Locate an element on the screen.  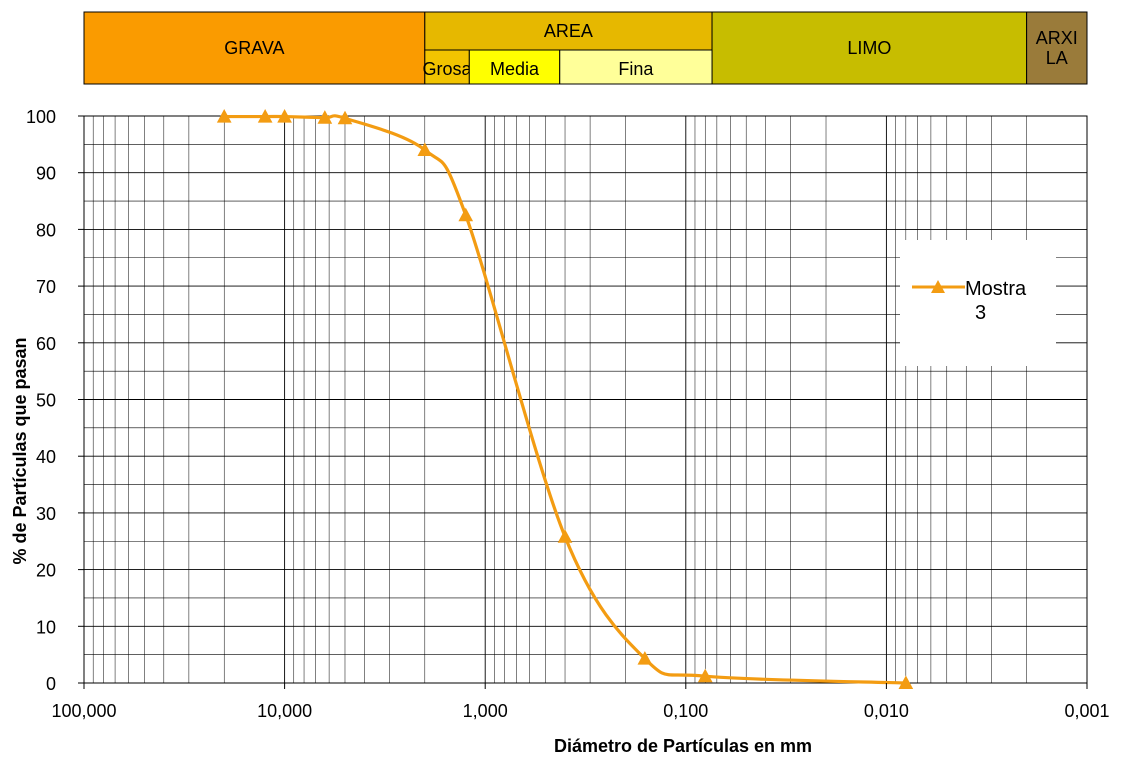
legend-series-label: Mostra 3 is located at coordinates (996, 301).